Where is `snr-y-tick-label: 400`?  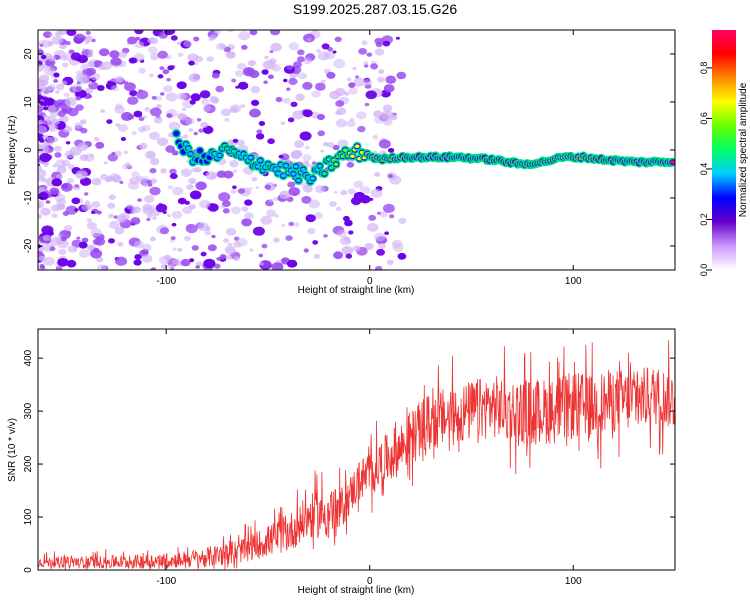
snr-y-tick-label: 400 is located at coordinates (28, 357).